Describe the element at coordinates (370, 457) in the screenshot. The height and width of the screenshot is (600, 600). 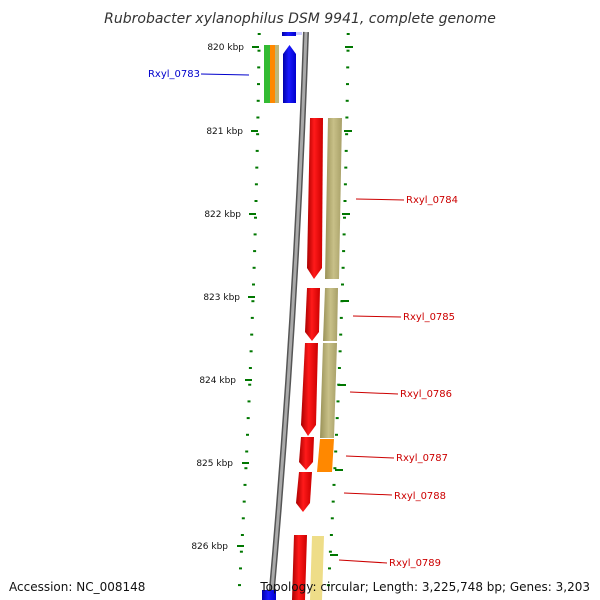
I see `gene-rxyl-0787-leader` at that location.